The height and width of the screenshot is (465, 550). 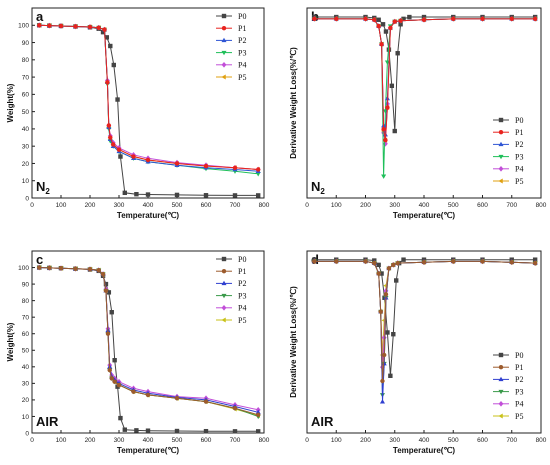 What do you see at coordinates (149, 339) in the screenshot?
I see `series-line-P4` at bounding box center [149, 339].